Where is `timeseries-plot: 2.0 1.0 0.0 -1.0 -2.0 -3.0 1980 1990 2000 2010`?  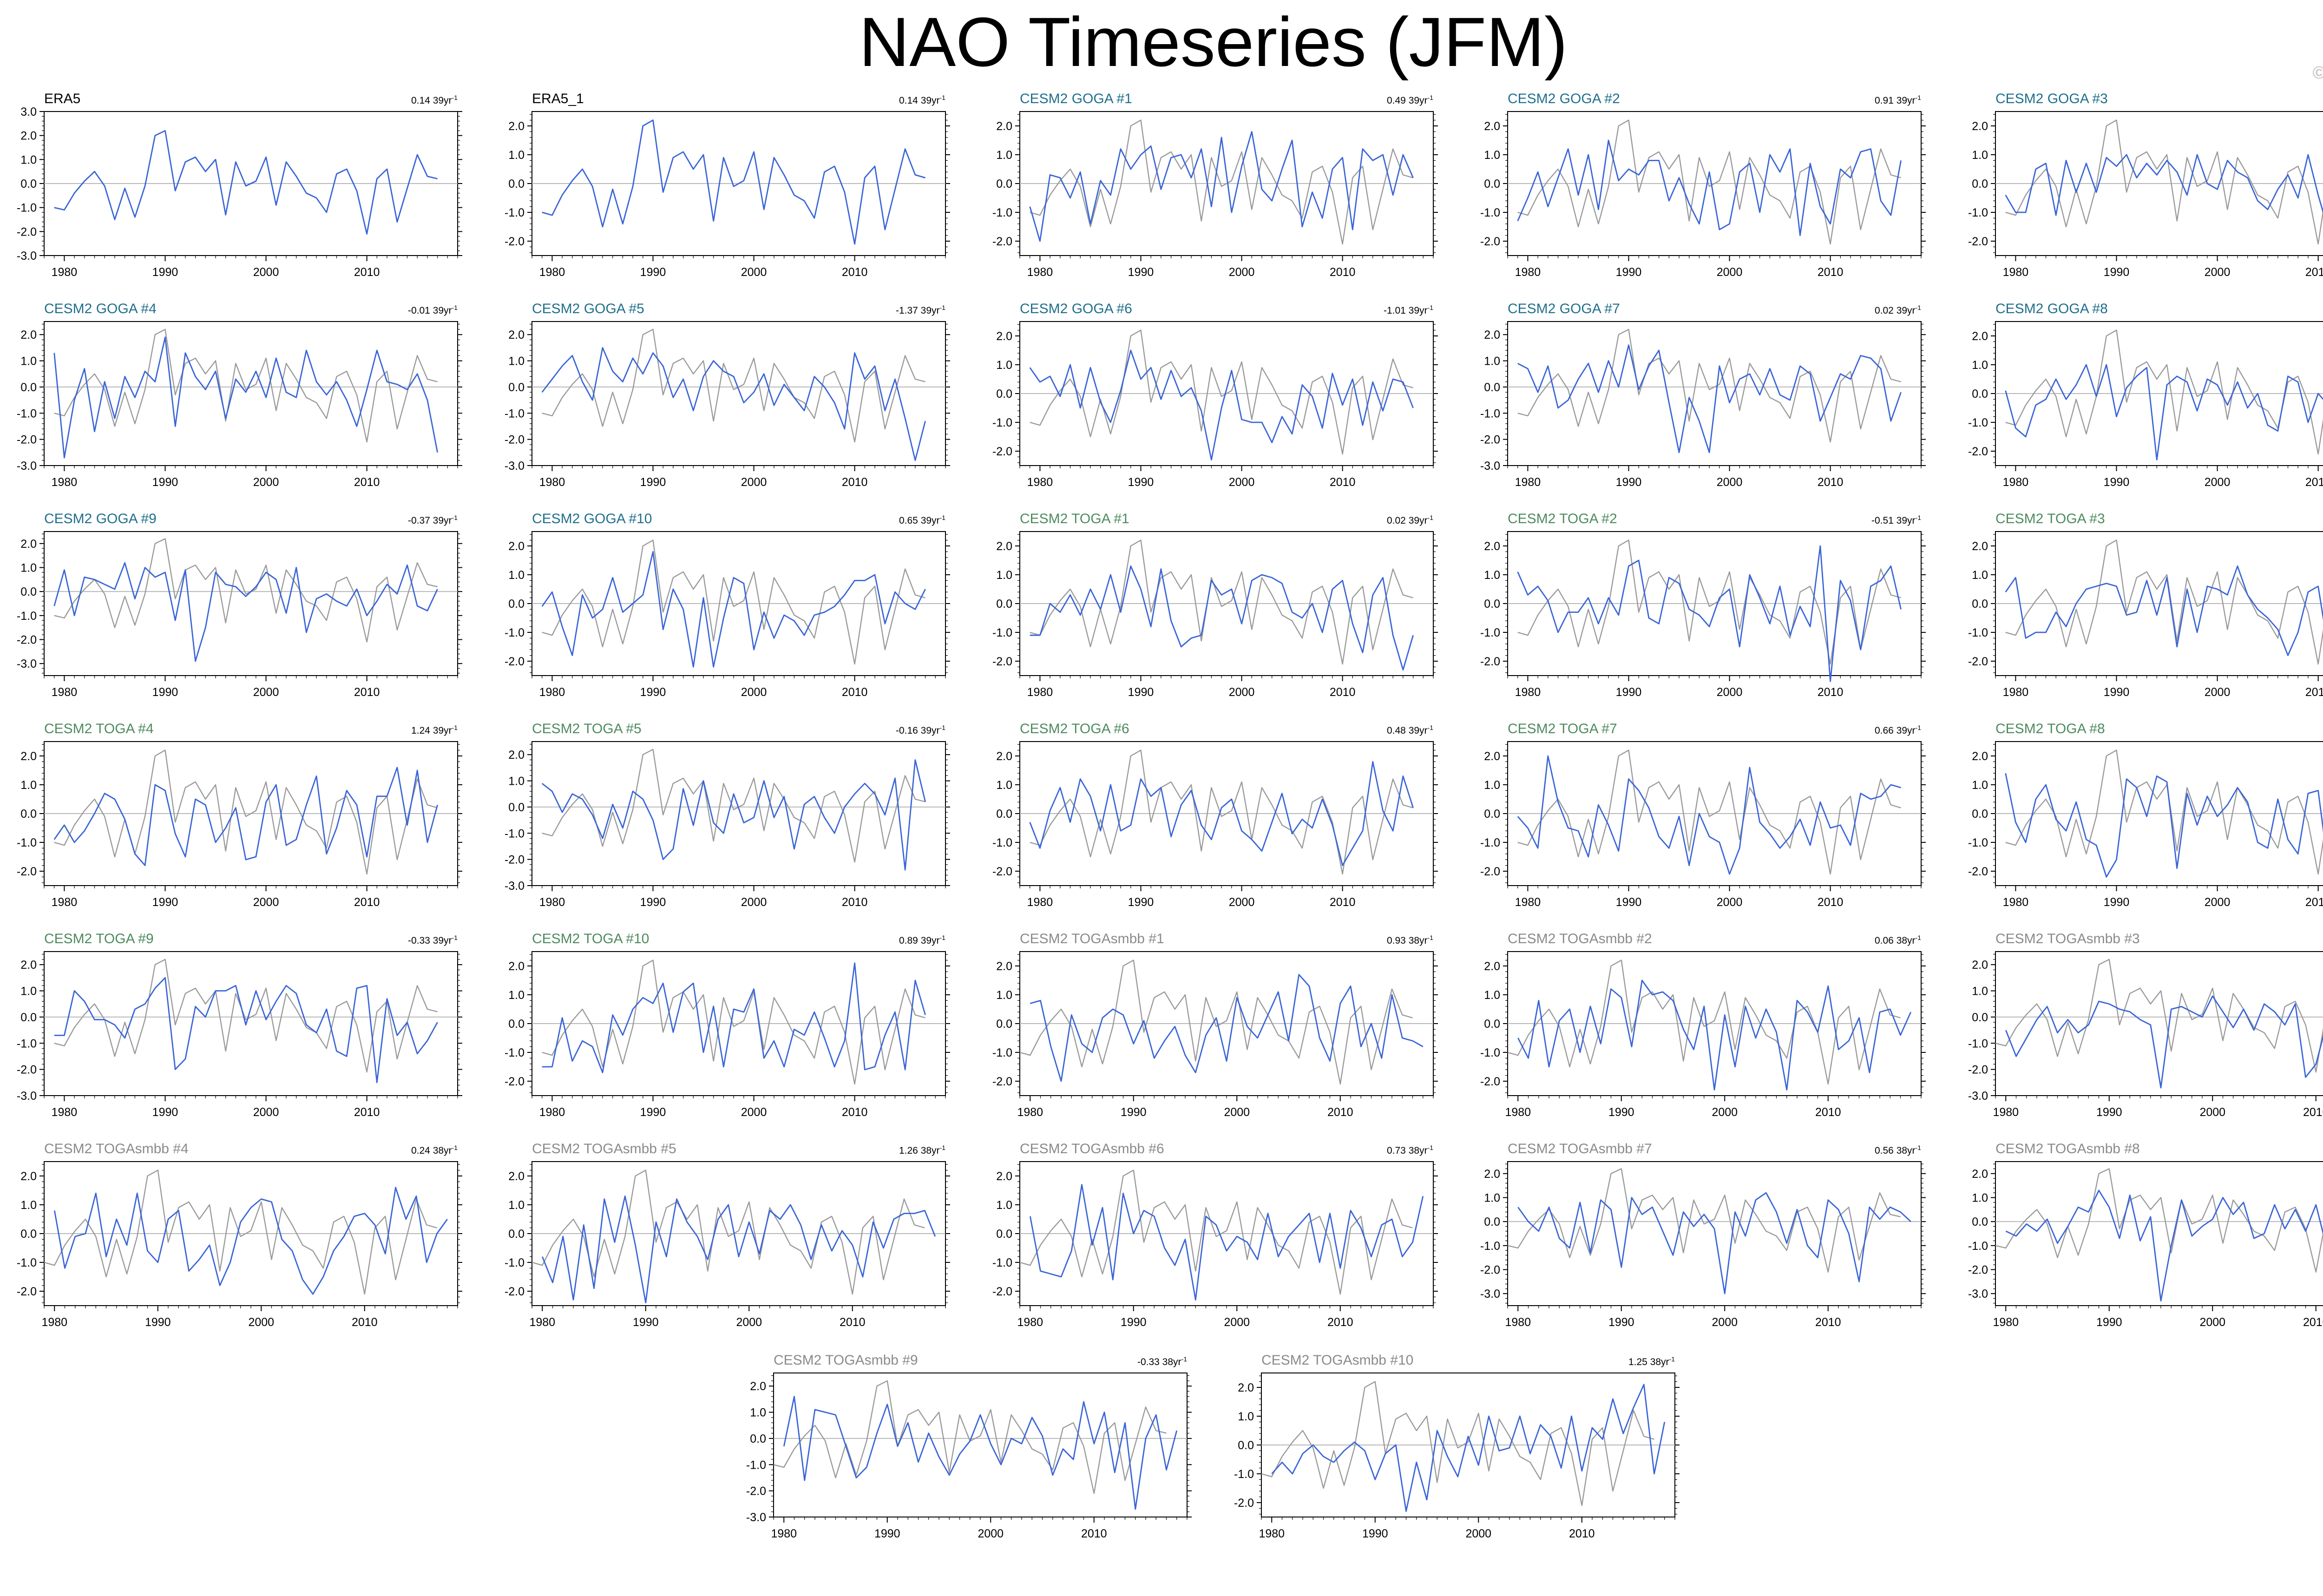
timeseries-plot: 2.0 1.0 0.0 -1.0 -2.0 -3.0 1980 1990 2000 2010 is located at coordinates (239, 1035).